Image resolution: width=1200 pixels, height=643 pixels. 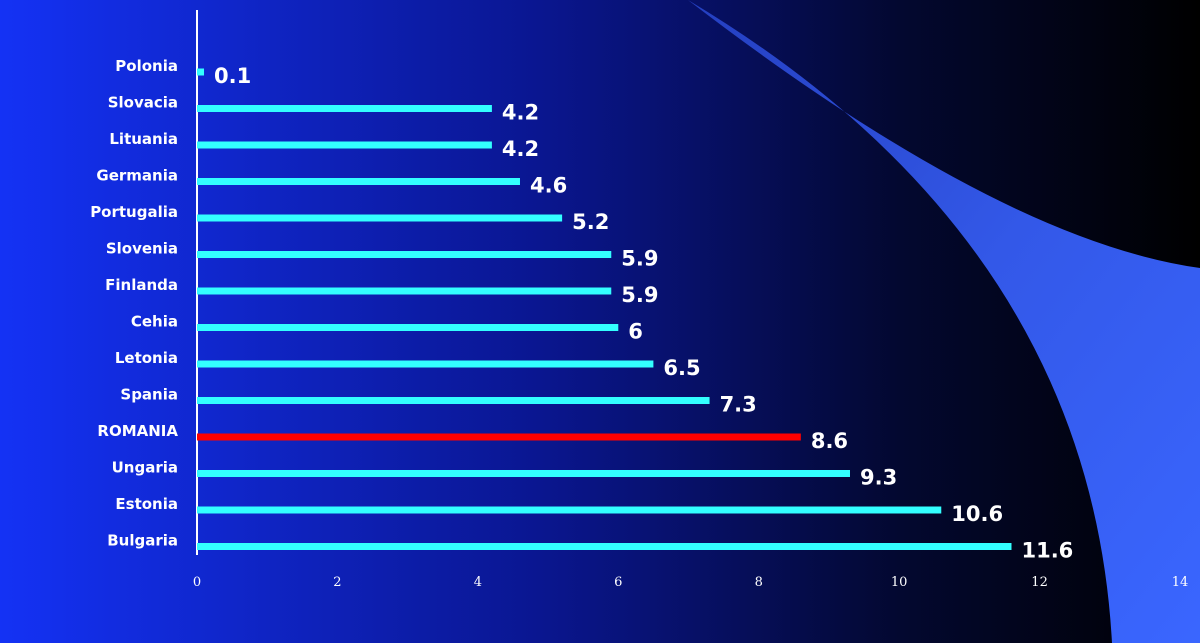 I want to click on value-label: 7.3, so click(x=738, y=405).